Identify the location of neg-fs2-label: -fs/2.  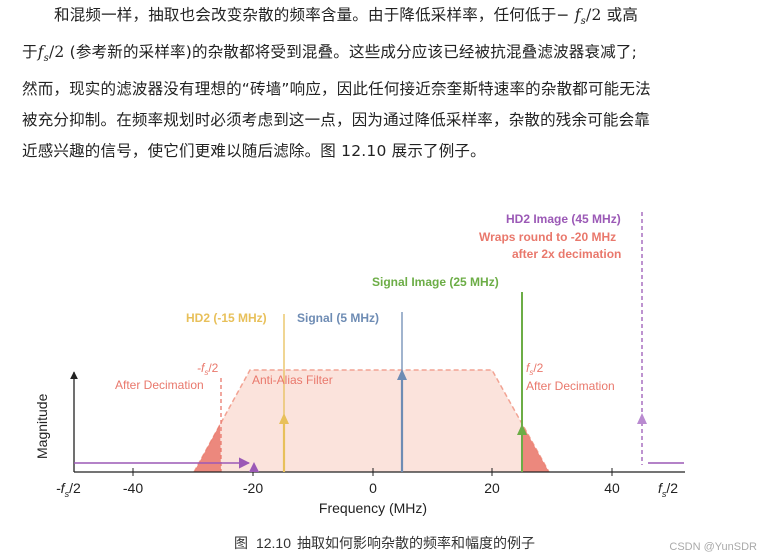
(208, 369).